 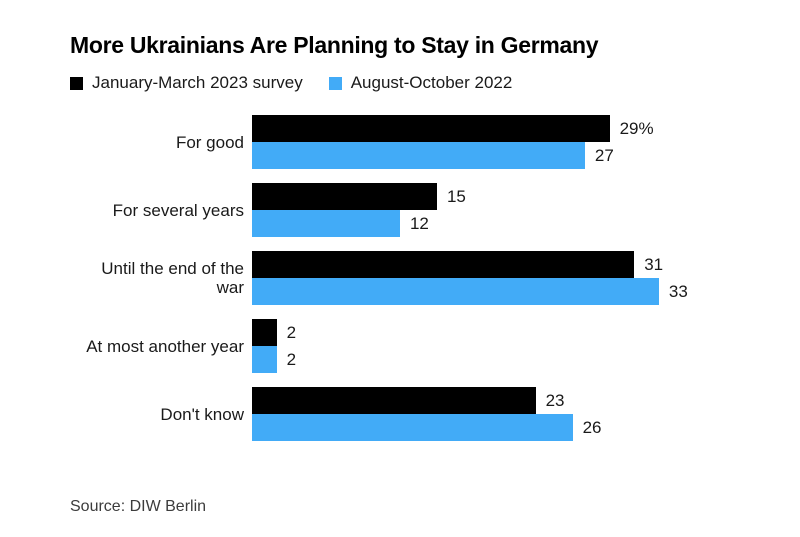 I want to click on category-label: For several years, so click(x=178, y=210).